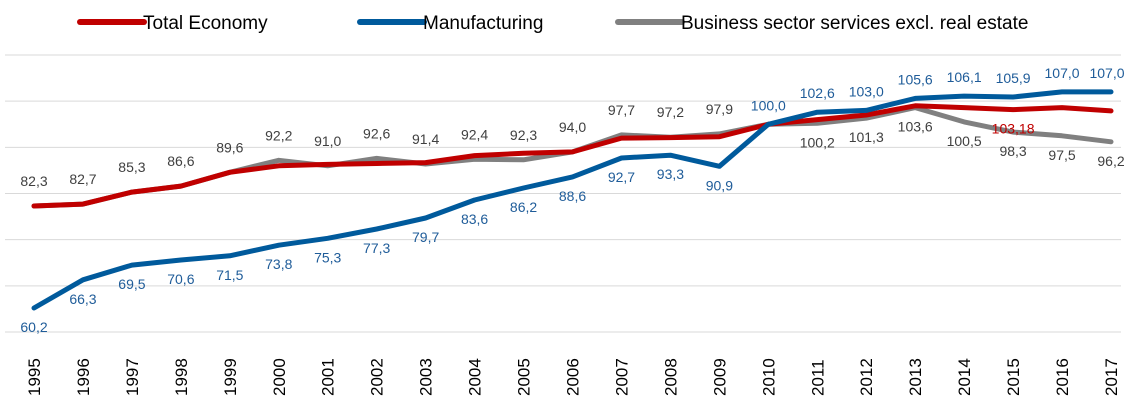  What do you see at coordinates (1111, 377) in the screenshot?
I see `x-tick-label: 2017` at bounding box center [1111, 377].